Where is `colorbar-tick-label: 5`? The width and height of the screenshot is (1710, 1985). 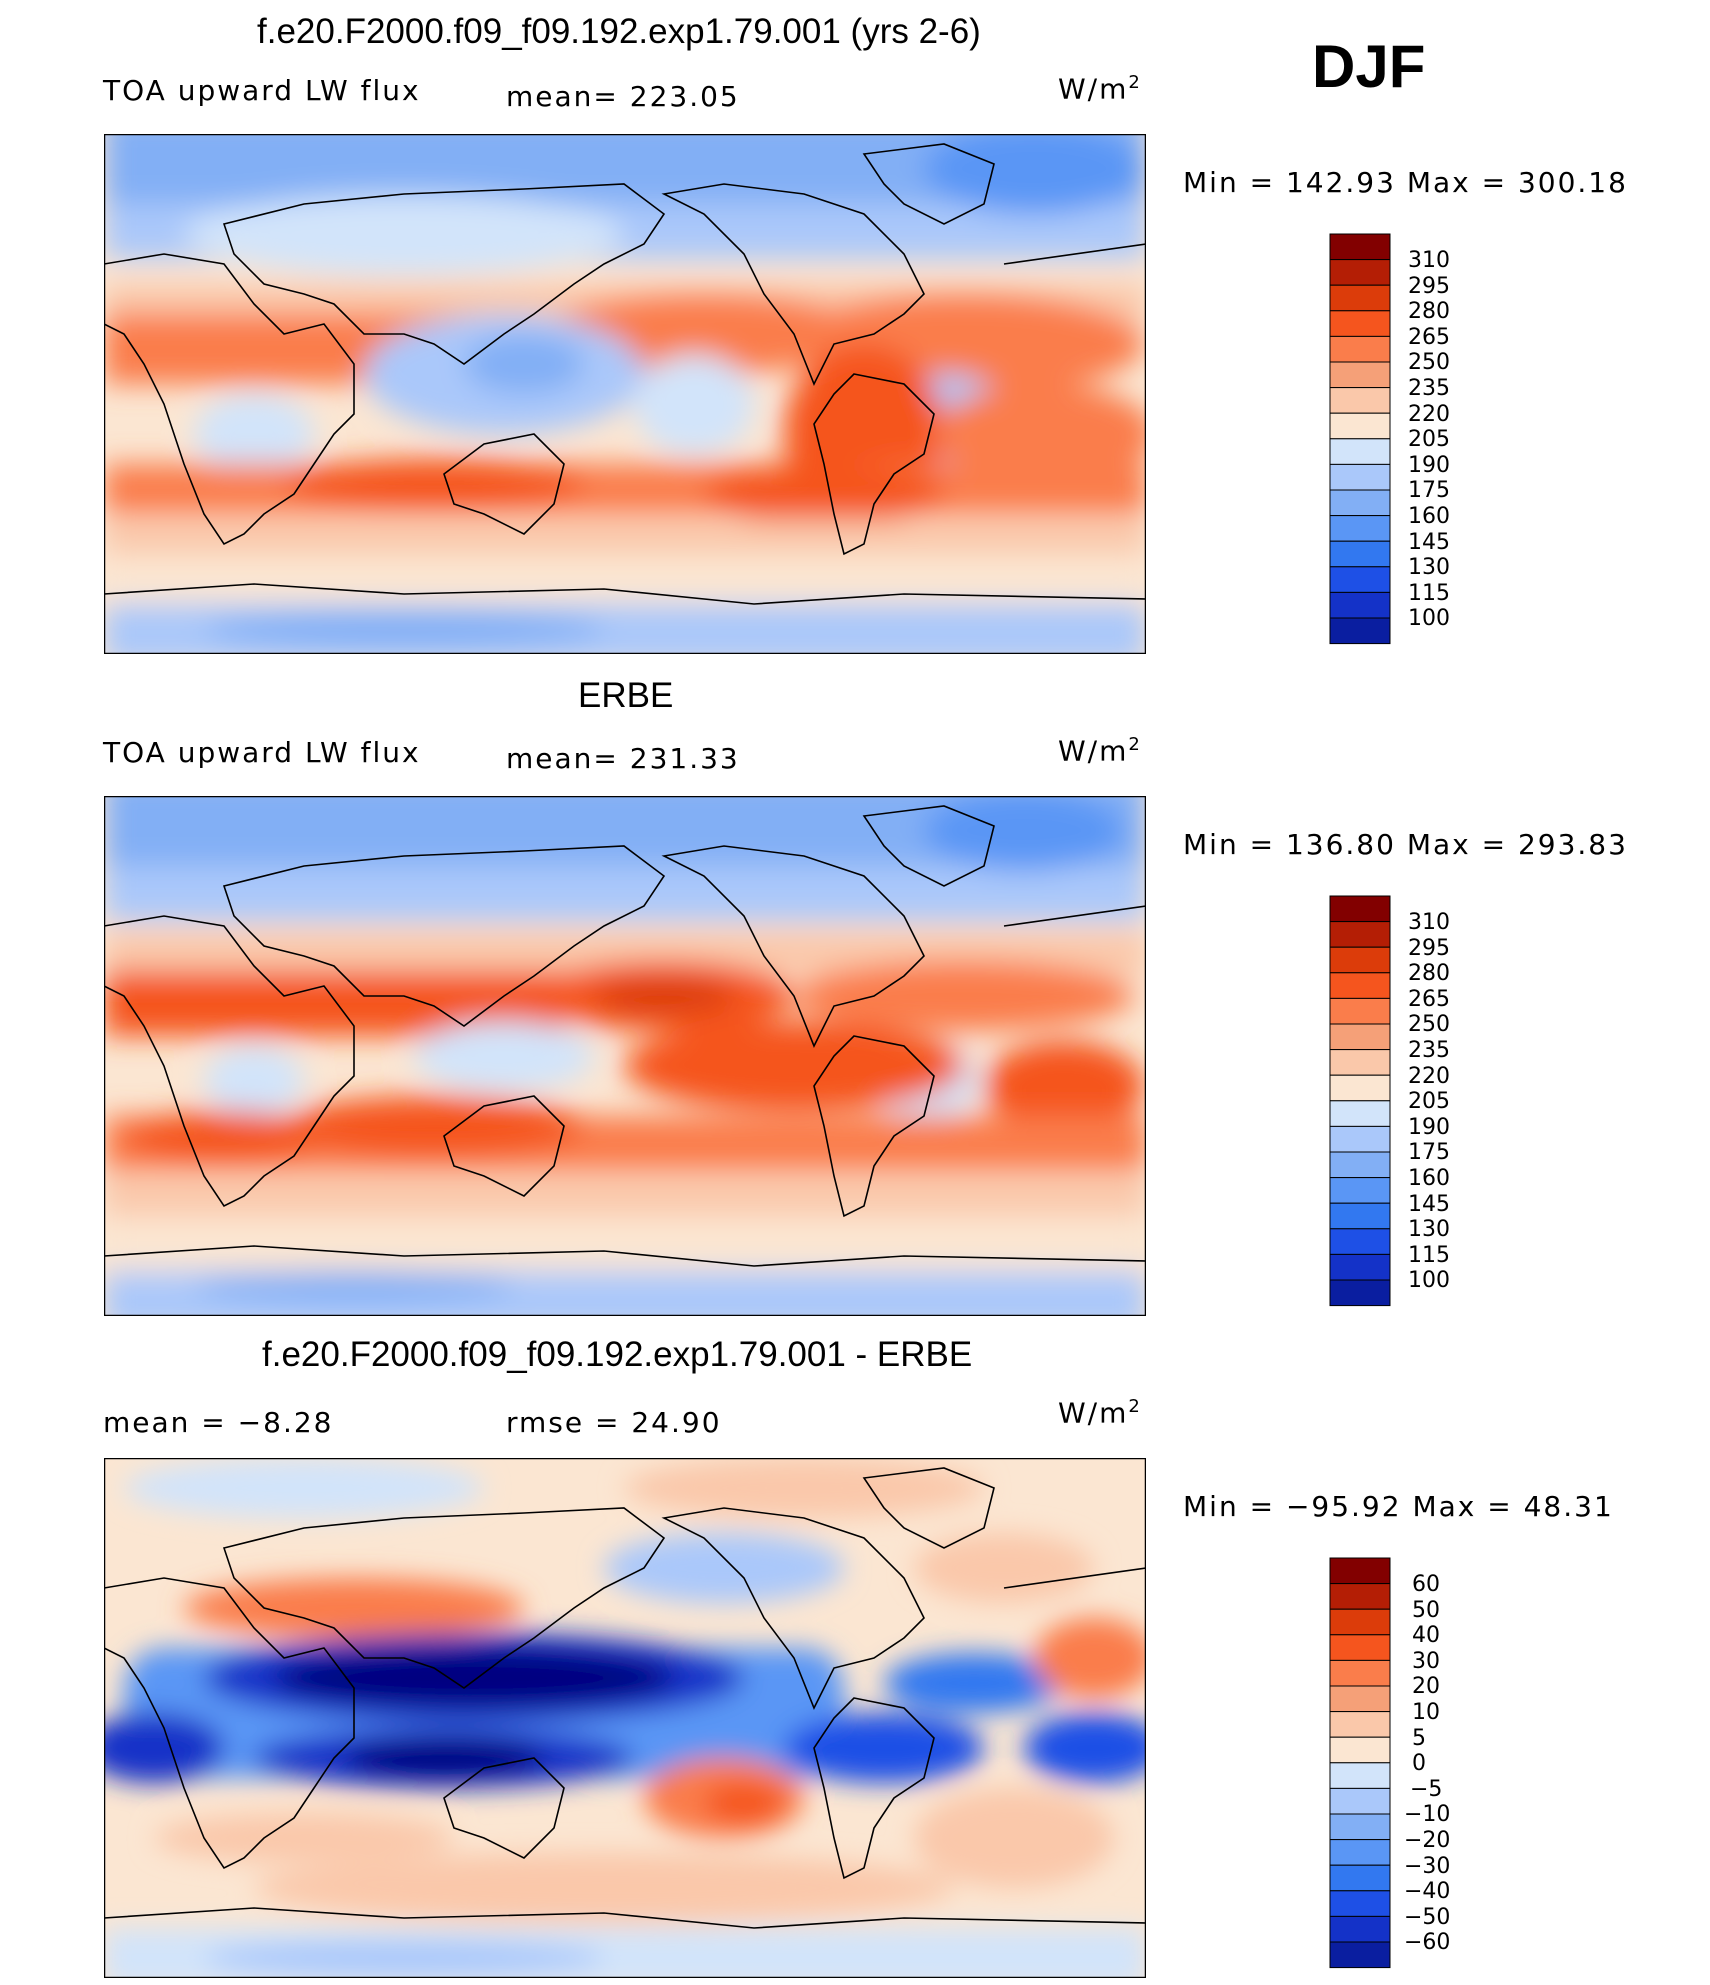
colorbar-tick-label: 5 is located at coordinates (1419, 1738).